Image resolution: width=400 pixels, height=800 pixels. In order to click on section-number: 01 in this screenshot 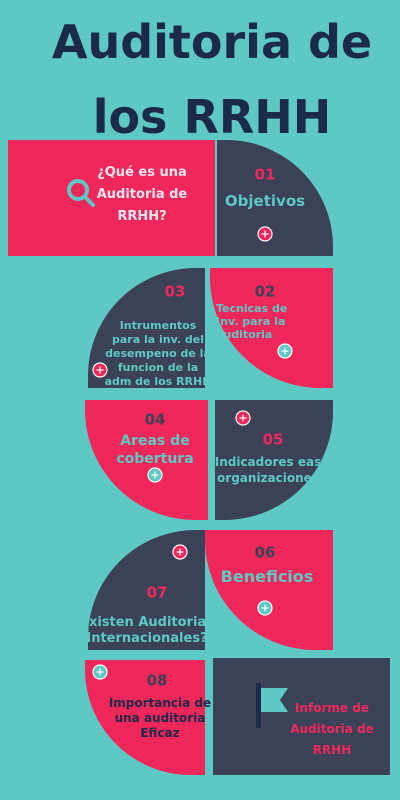, I will do `click(265, 175)`.